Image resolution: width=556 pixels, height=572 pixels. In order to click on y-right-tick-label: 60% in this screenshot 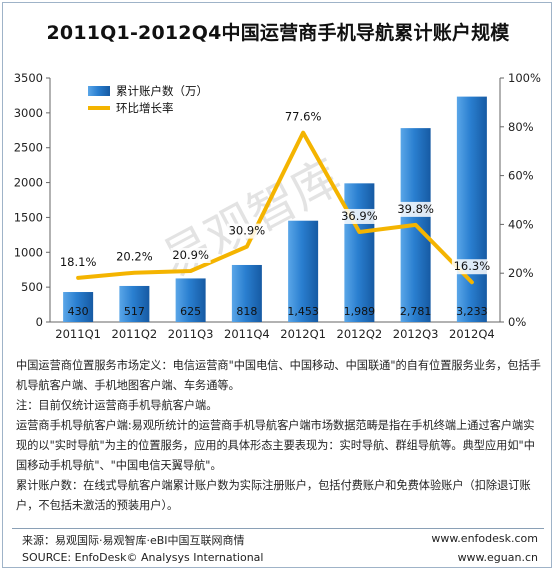, I will do `click(521, 176)`.